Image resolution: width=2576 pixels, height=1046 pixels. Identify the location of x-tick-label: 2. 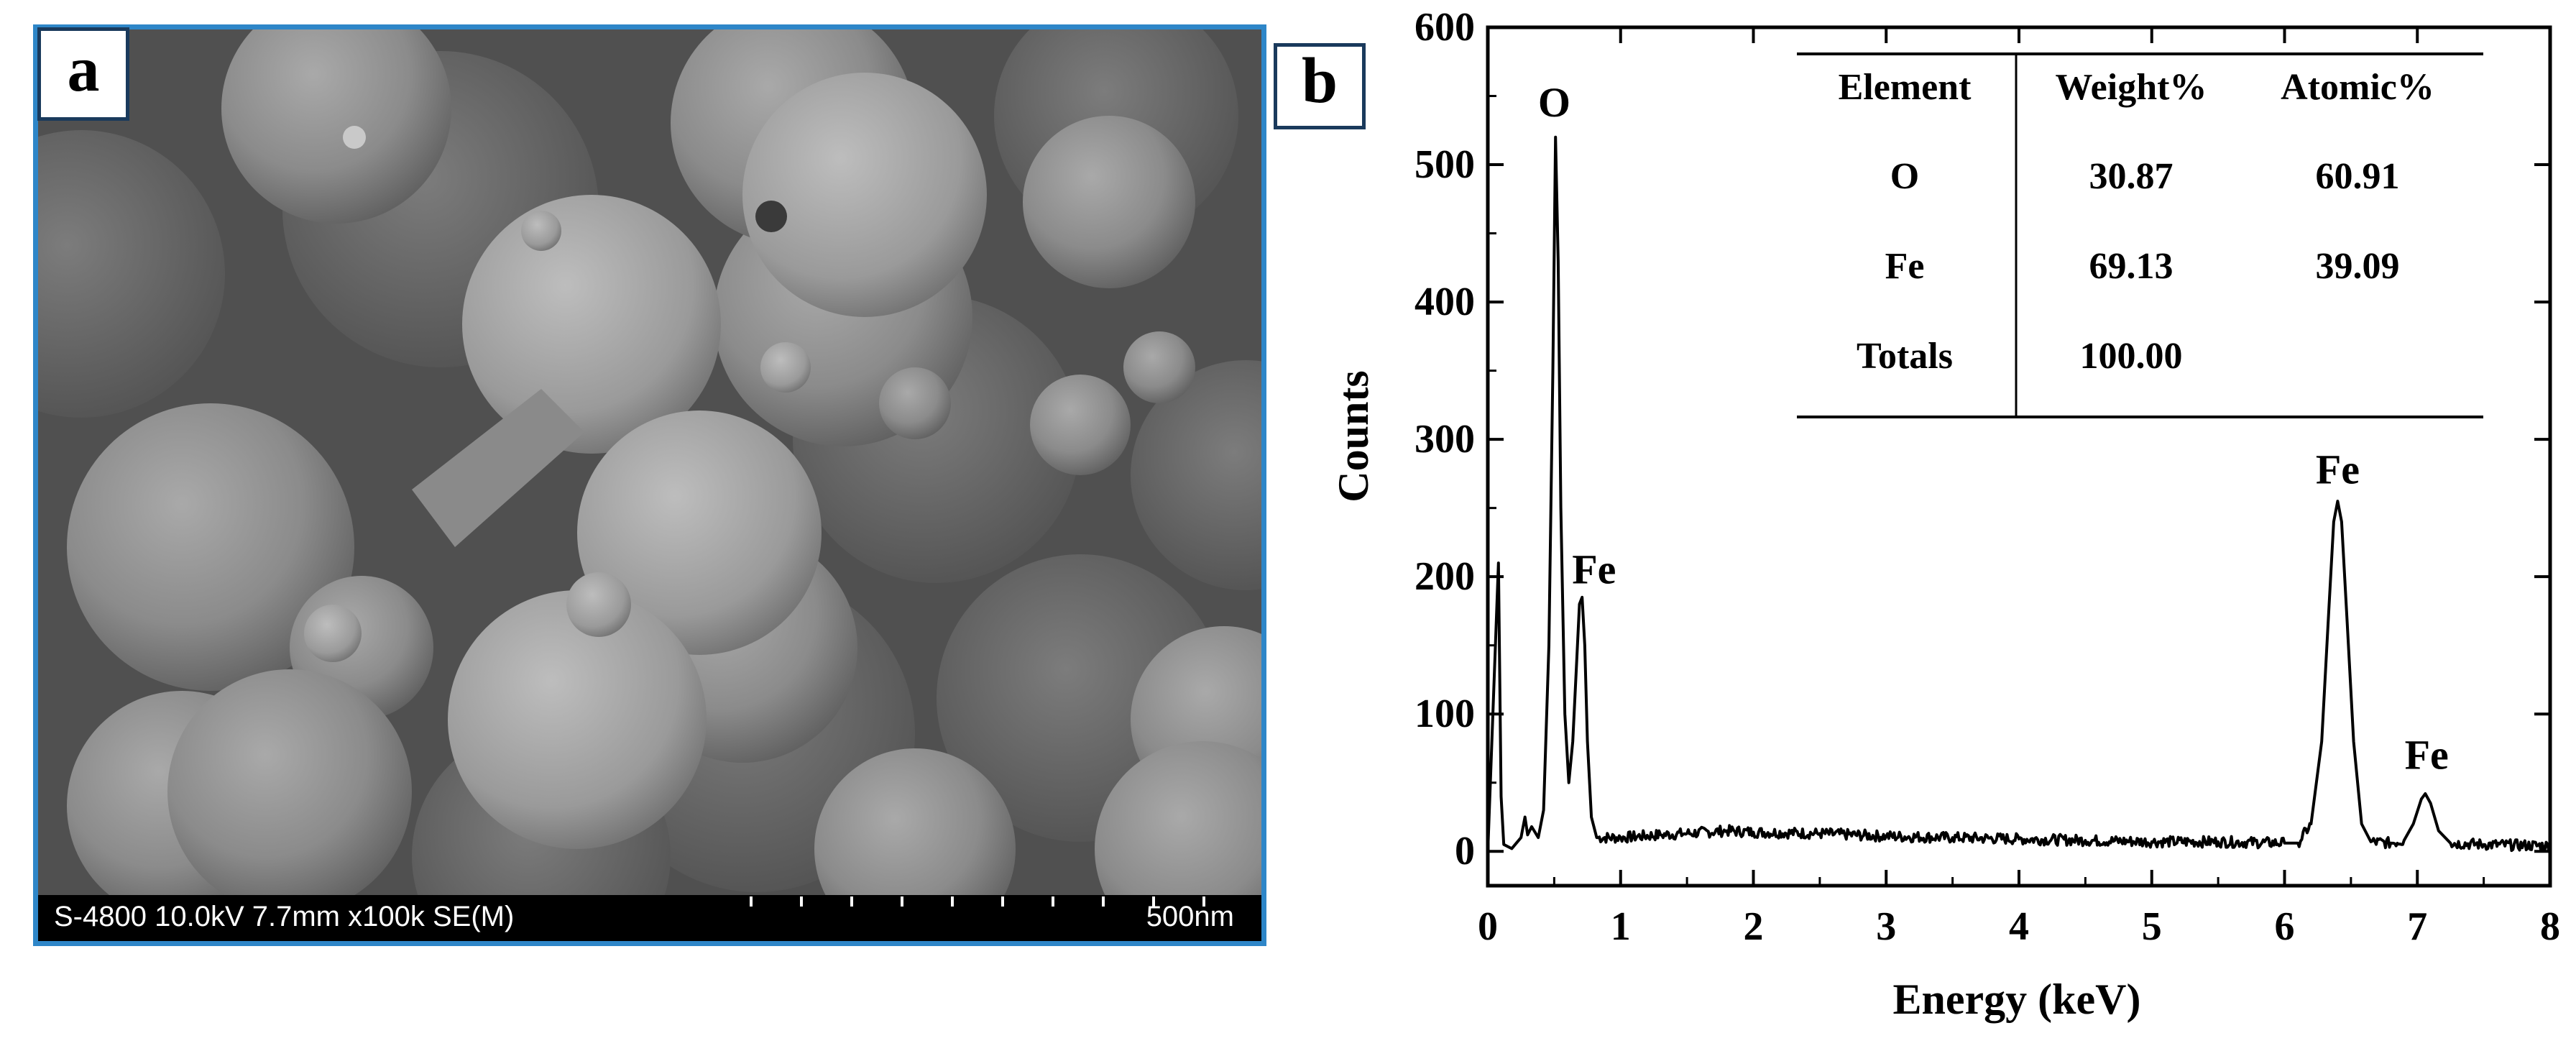
(1754, 927).